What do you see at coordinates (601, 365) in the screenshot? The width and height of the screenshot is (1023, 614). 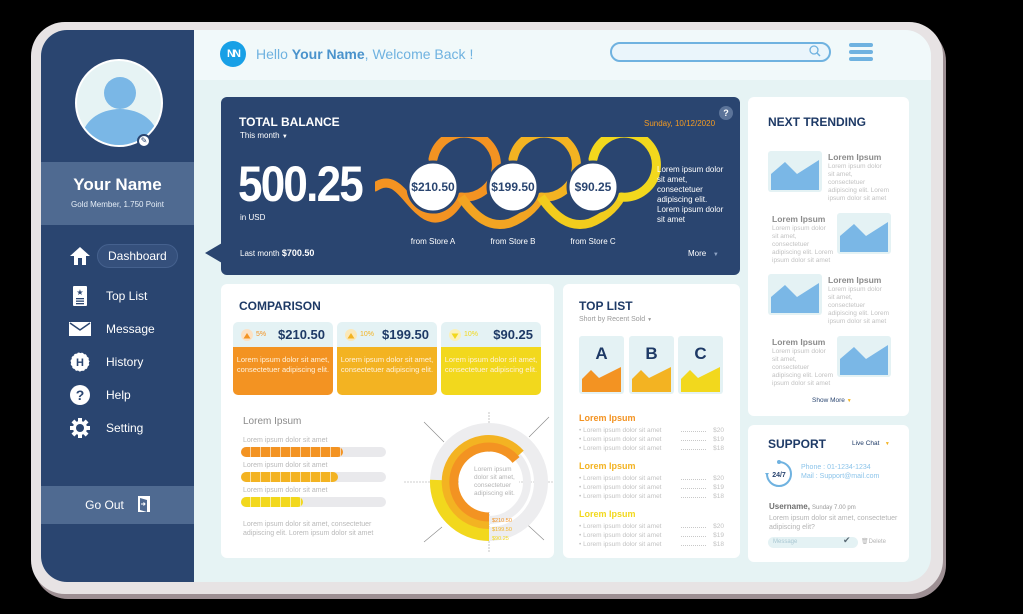 I see `top-list-card-a: A` at bounding box center [601, 365].